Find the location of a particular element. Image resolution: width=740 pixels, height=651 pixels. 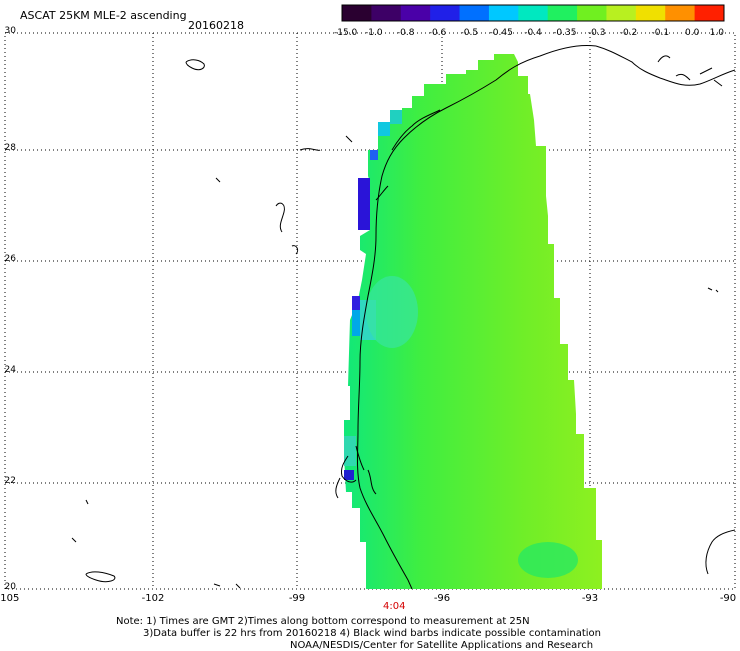

colorbar-tick-label: 1.0 is located at coordinates (716, 33).